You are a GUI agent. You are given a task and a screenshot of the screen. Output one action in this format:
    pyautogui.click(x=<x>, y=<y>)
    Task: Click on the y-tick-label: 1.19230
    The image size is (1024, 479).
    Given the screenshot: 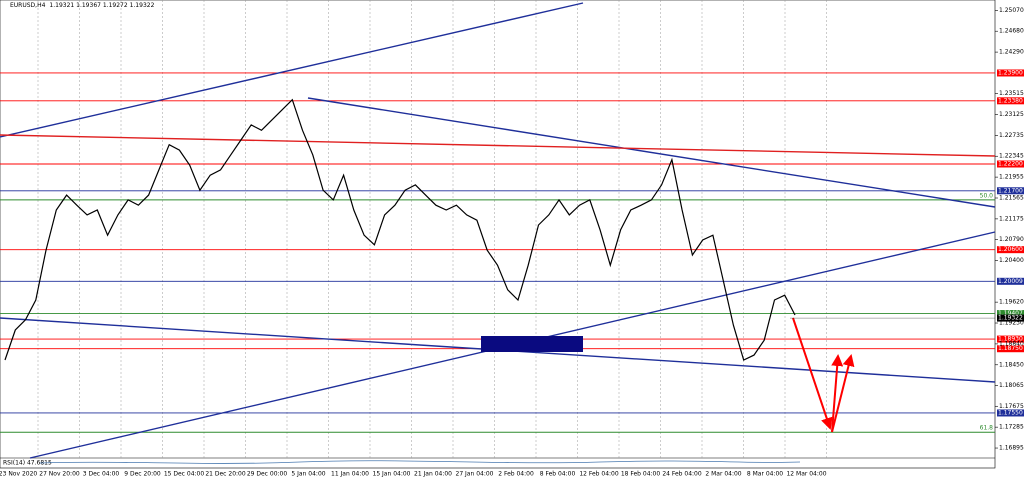 What is the action you would take?
    pyautogui.click(x=1011, y=323)
    